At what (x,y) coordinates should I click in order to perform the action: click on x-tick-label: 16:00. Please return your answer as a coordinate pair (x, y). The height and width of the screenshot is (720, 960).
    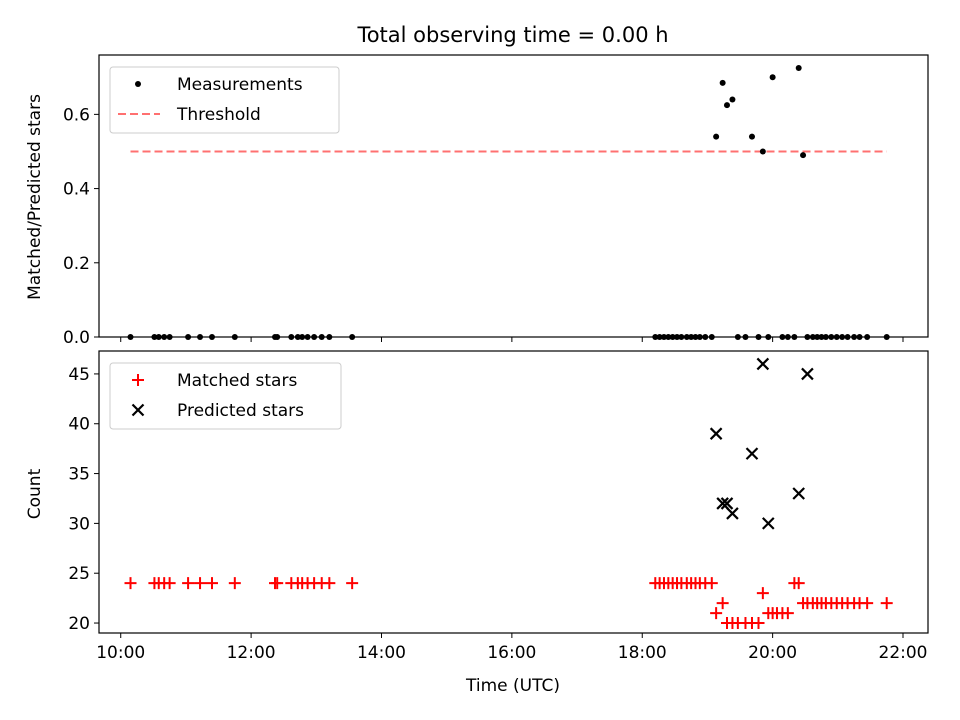
    Looking at the image, I should click on (511, 653).